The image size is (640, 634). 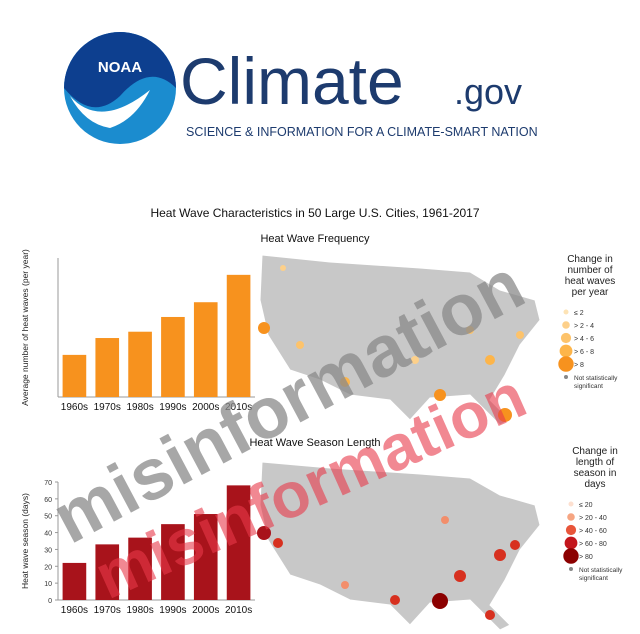 I want to click on logo: NOAA, so click(x=120, y=88).